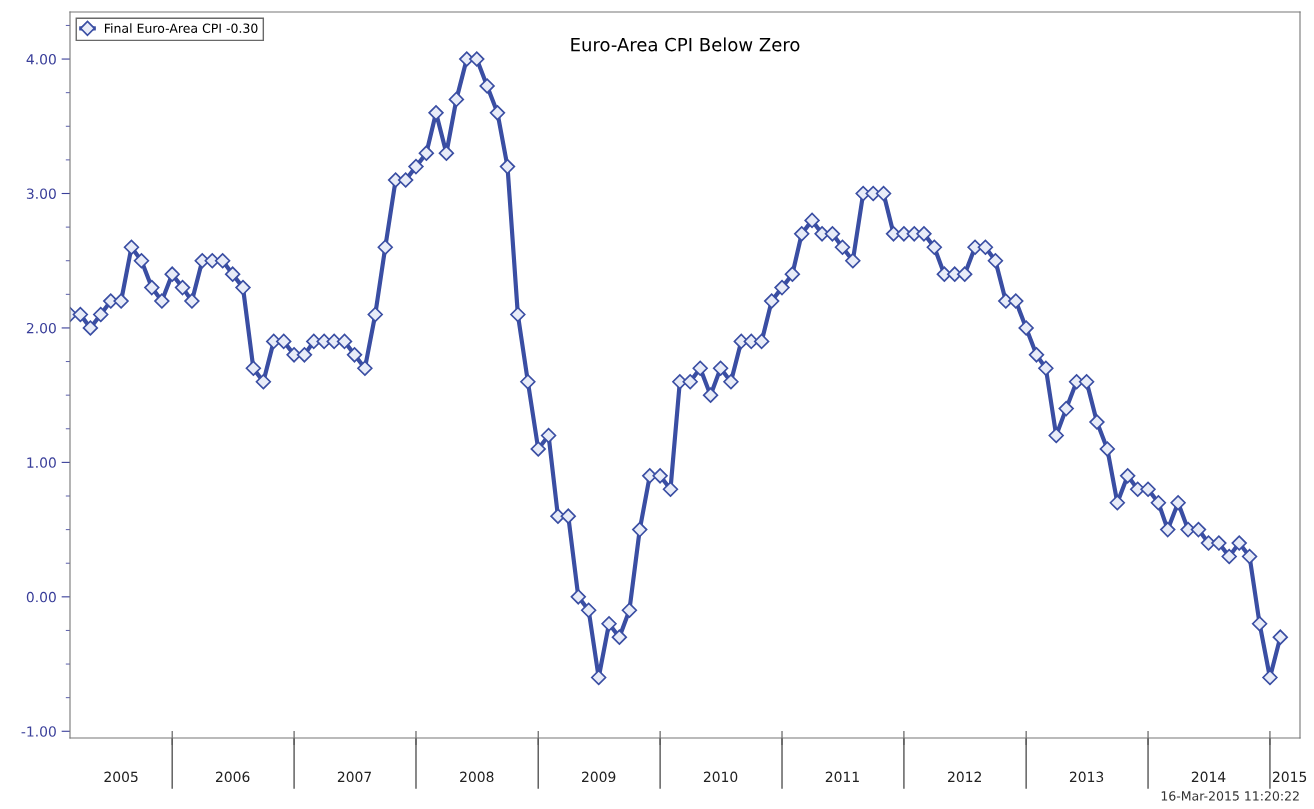  What do you see at coordinates (685, 44) in the screenshot?
I see `text: Euro-Area CPI Below Zero` at bounding box center [685, 44].